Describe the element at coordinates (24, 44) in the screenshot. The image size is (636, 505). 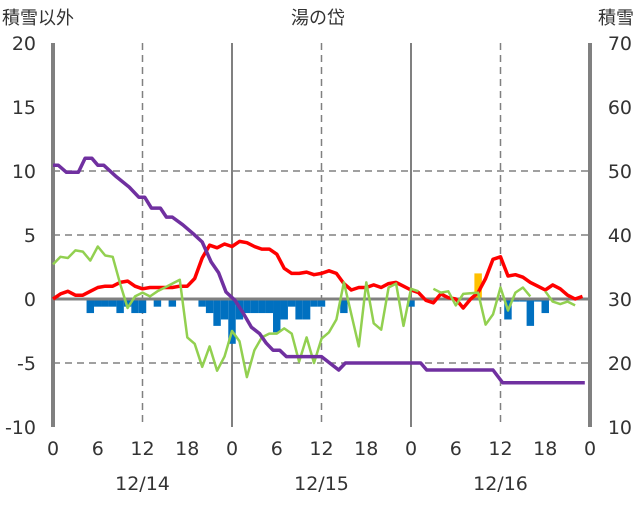
I see `left-tick-label: 20` at that location.